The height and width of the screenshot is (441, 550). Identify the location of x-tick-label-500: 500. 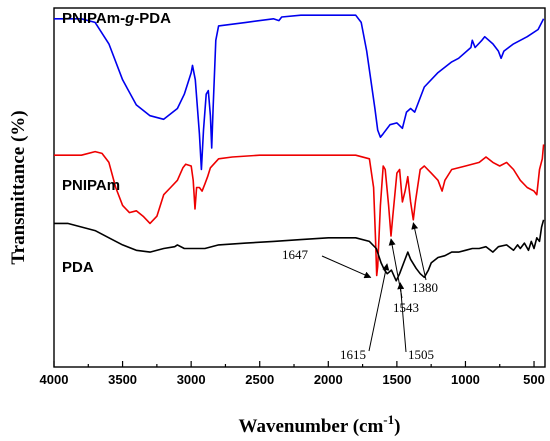
(534, 379).